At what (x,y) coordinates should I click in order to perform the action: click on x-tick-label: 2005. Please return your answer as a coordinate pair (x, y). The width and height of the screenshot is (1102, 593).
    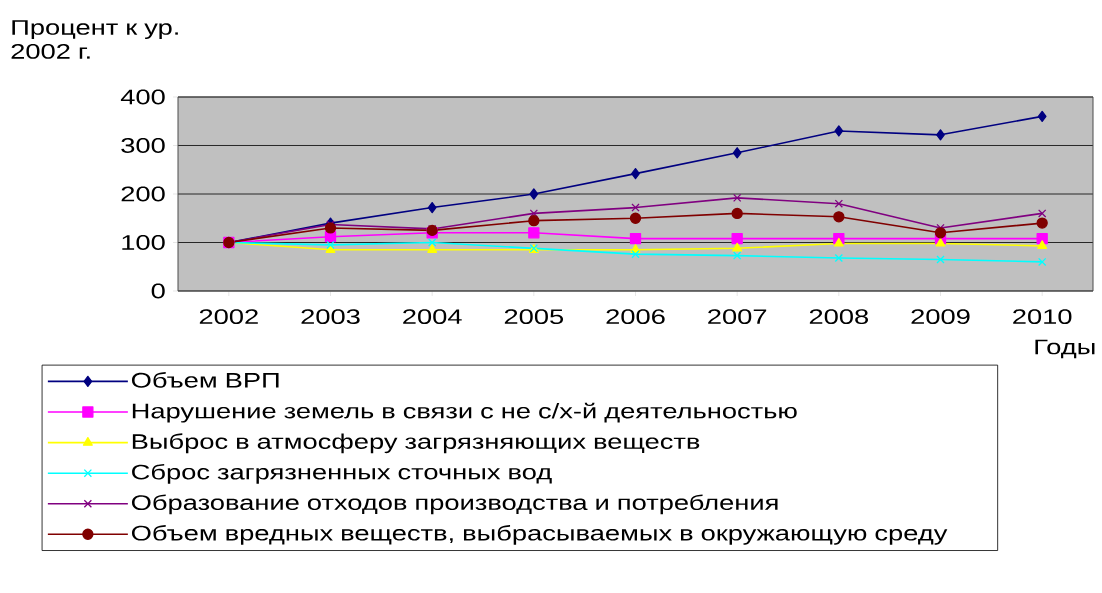
    Looking at the image, I should click on (534, 317).